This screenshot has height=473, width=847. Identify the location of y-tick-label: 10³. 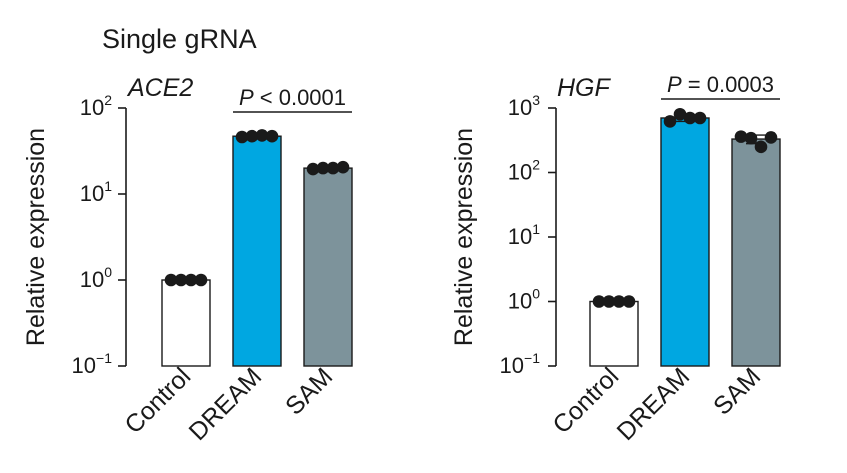
(524, 106).